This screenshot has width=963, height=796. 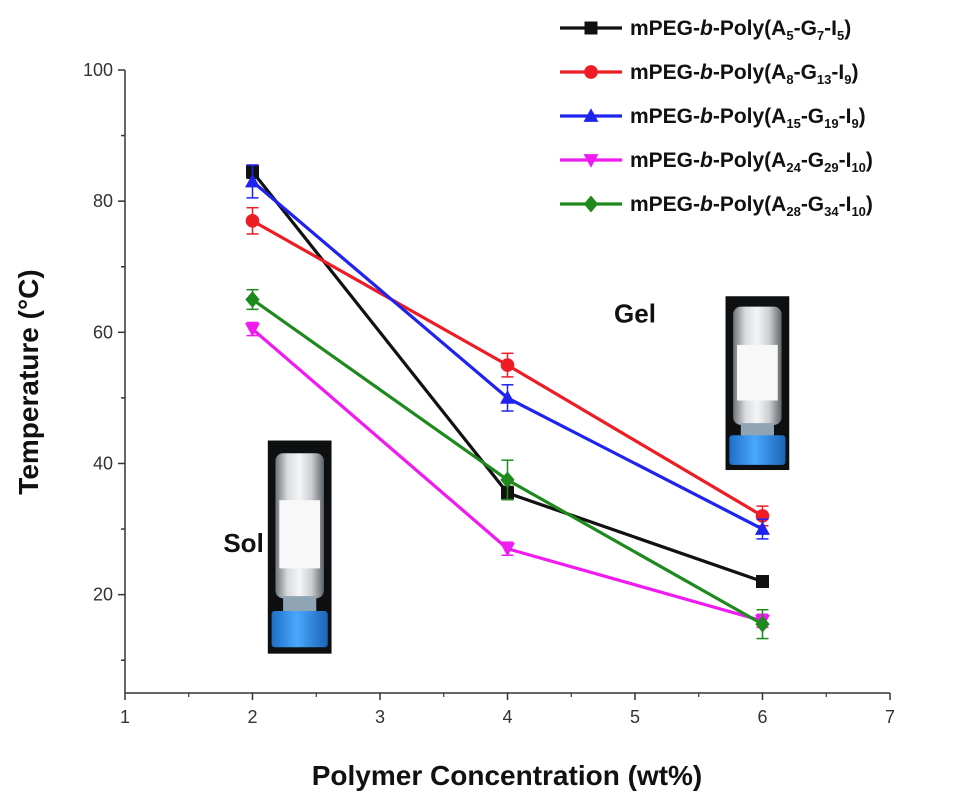 I want to click on legend-label: mPEG-b-Poly(A15-G19-I9), so click(x=748, y=118).